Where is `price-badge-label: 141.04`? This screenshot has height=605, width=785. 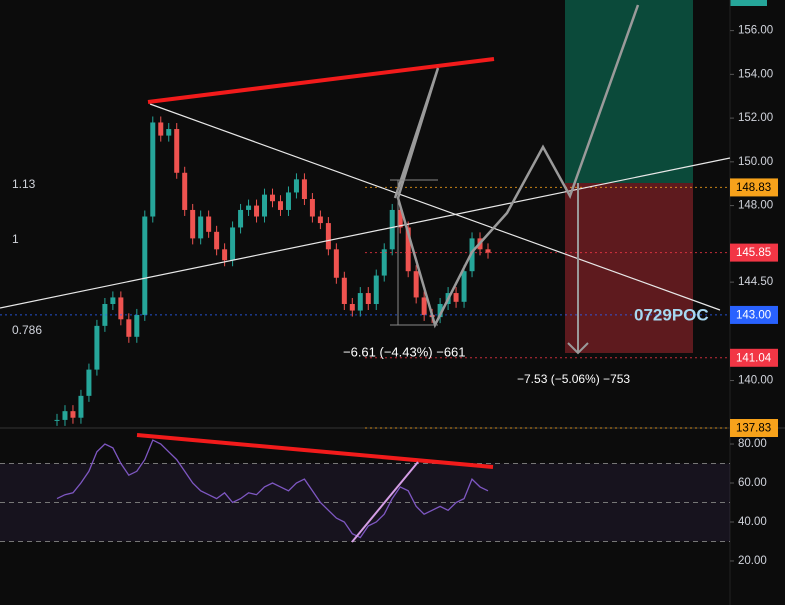 price-badge-label: 141.04 is located at coordinates (754, 358).